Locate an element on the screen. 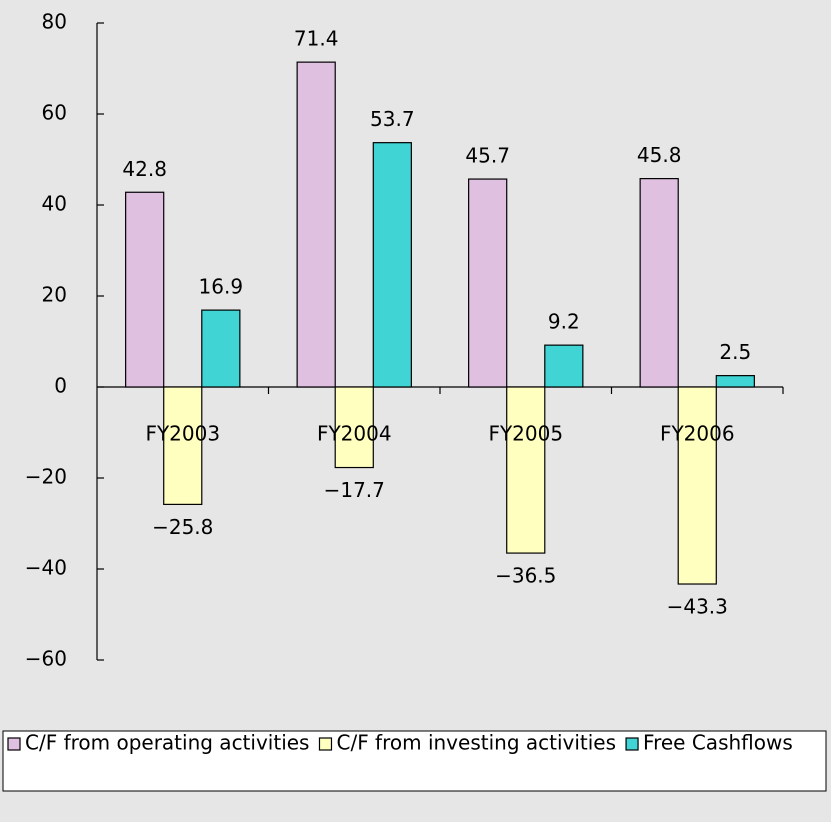 This screenshot has height=822, width=831. value-label: 45.8 is located at coordinates (659, 155).